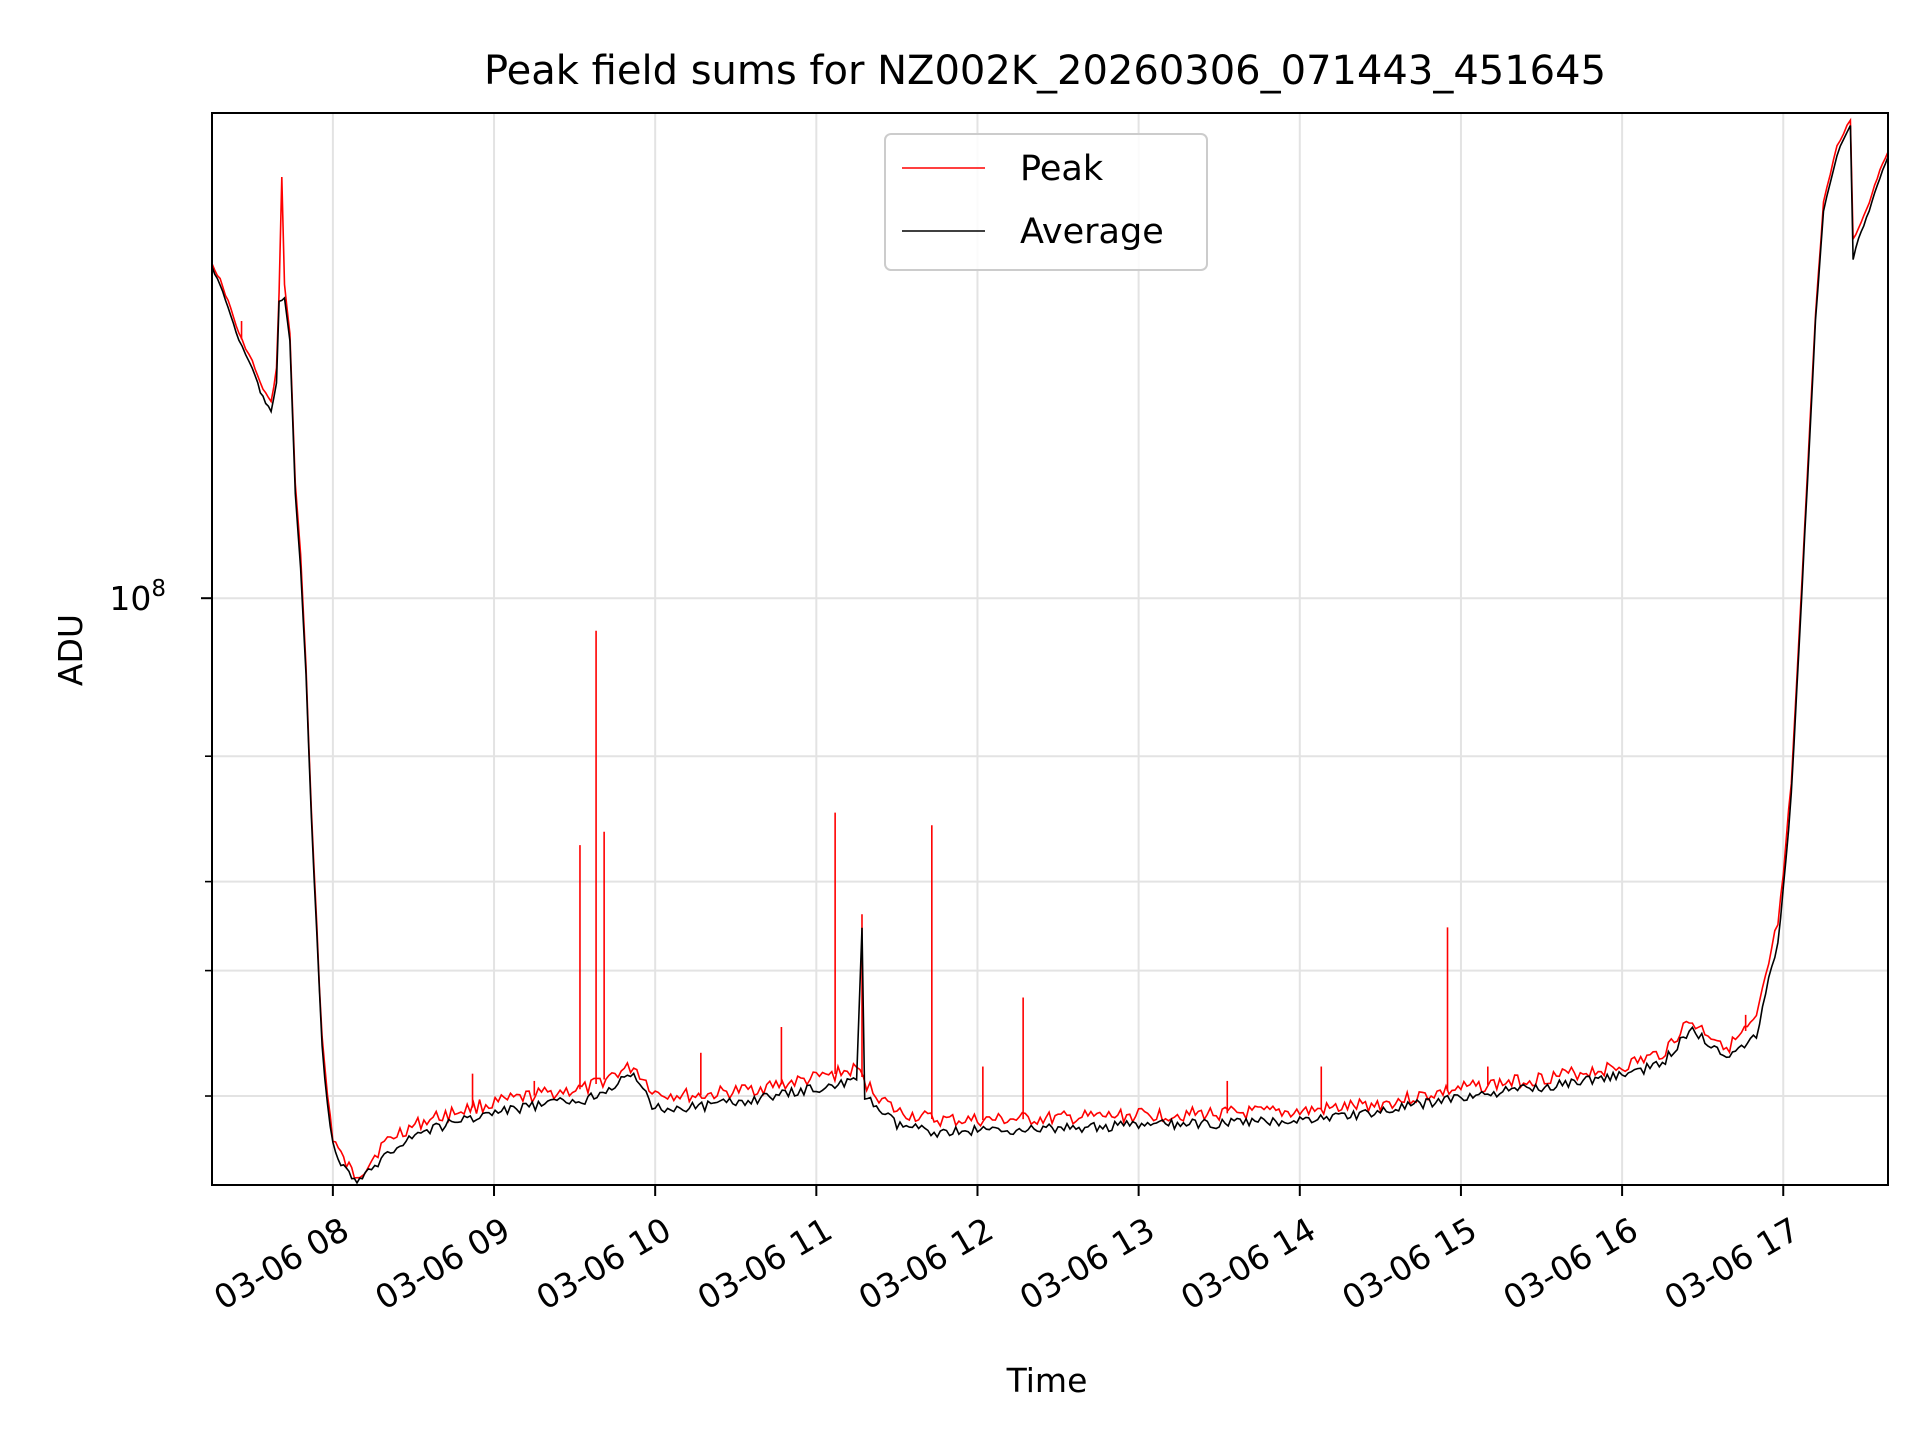 This screenshot has height=1440, width=1920. What do you see at coordinates (1062, 169) in the screenshot?
I see `legend-label-peak: Peak` at bounding box center [1062, 169].